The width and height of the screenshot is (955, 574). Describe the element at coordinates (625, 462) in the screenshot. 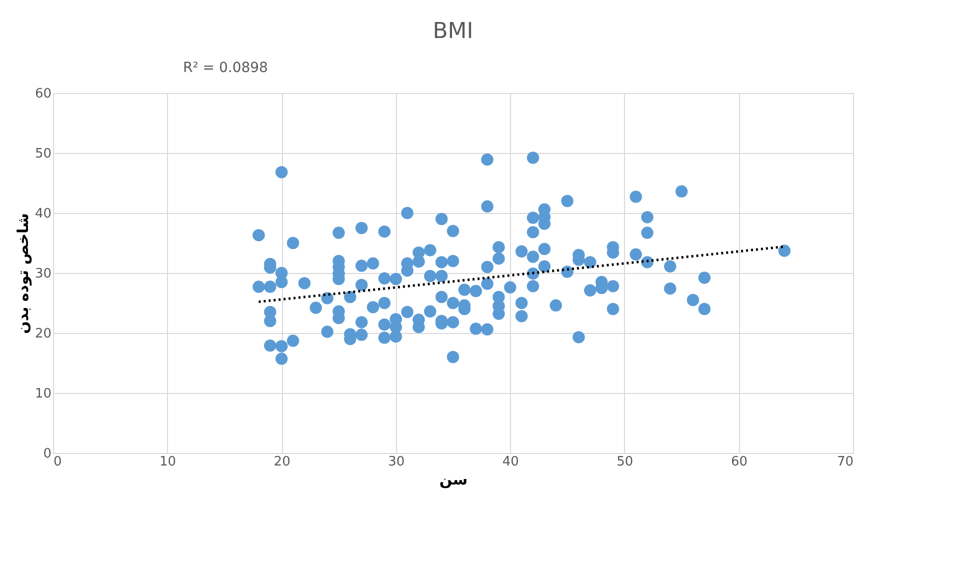

I see `x-tick-label: 50` at that location.